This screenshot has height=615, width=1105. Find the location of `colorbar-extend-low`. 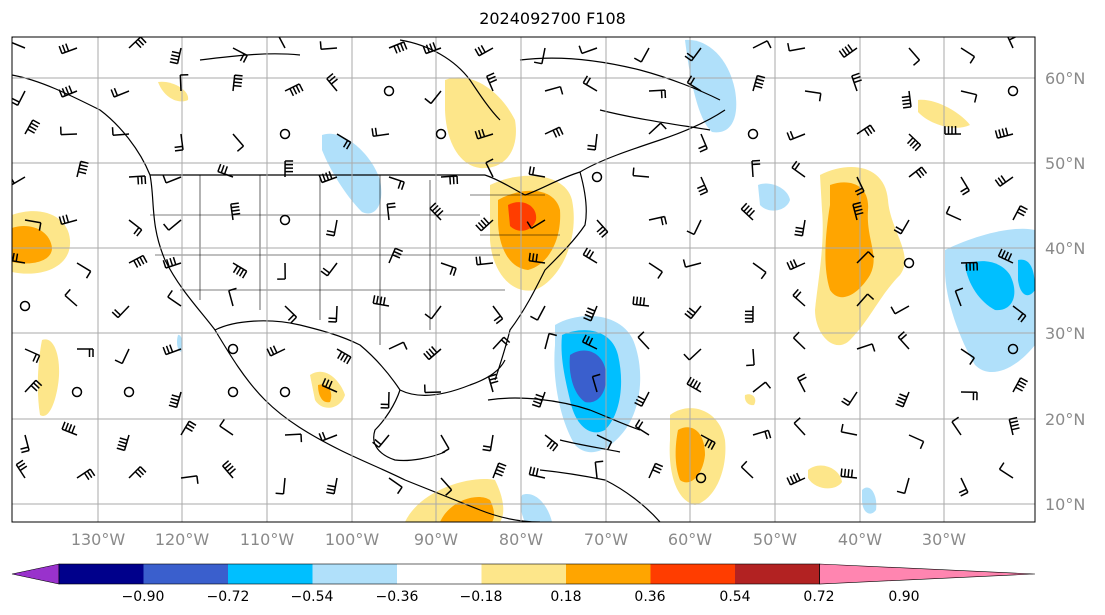

colorbar-extend-low is located at coordinates (35, 574).